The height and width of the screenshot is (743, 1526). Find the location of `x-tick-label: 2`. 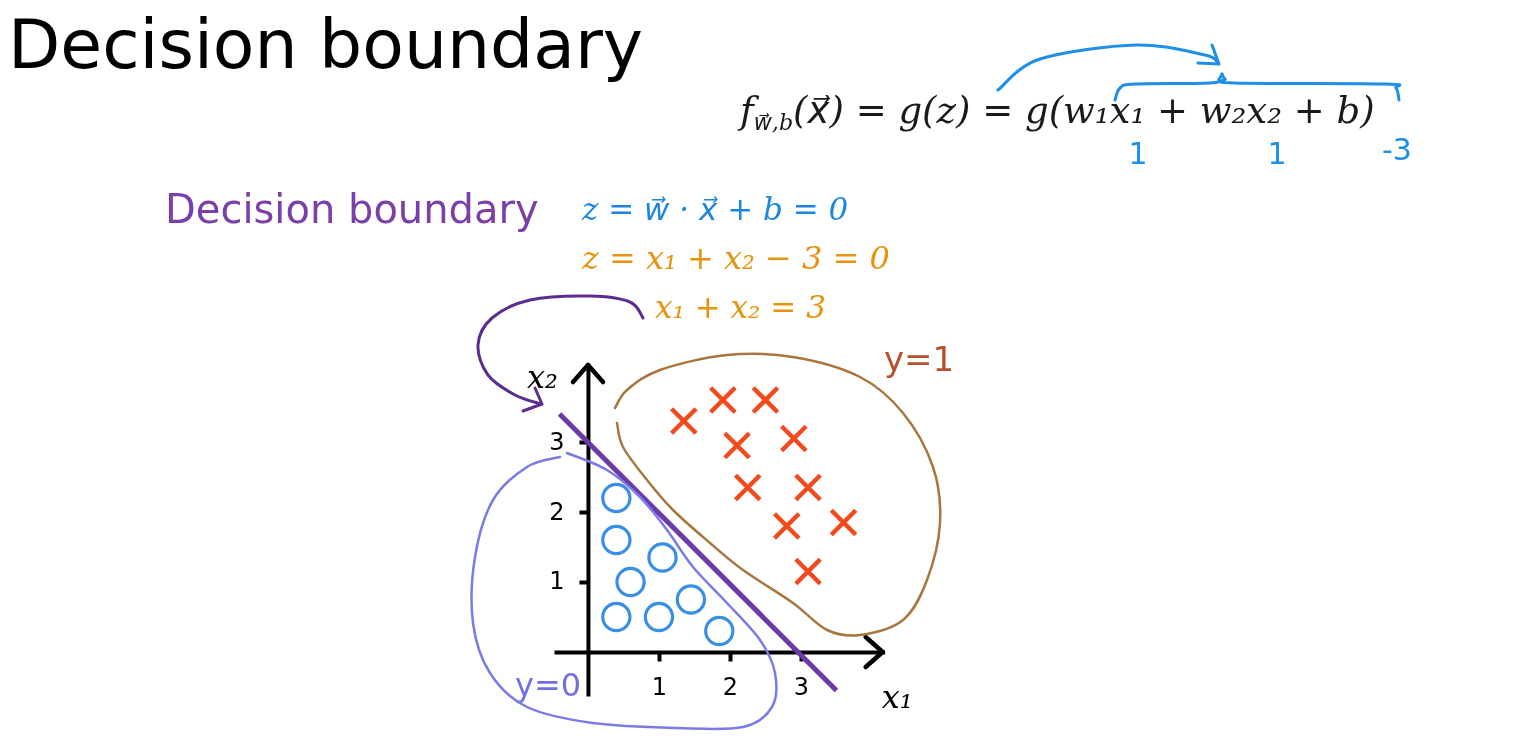

x-tick-label: 2 is located at coordinates (730, 687).